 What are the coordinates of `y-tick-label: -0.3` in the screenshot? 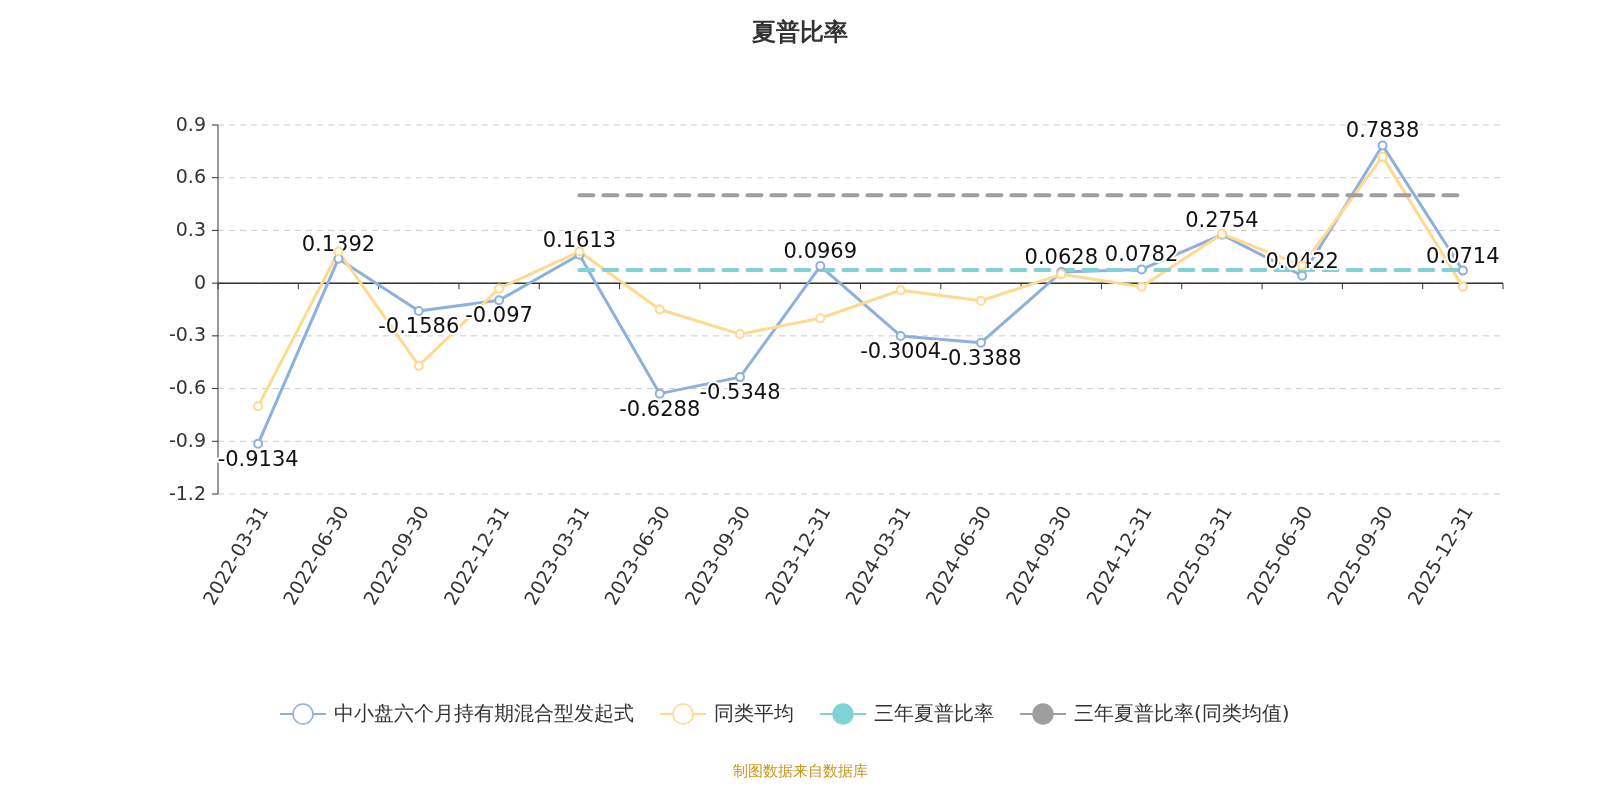 It's located at (187, 334).